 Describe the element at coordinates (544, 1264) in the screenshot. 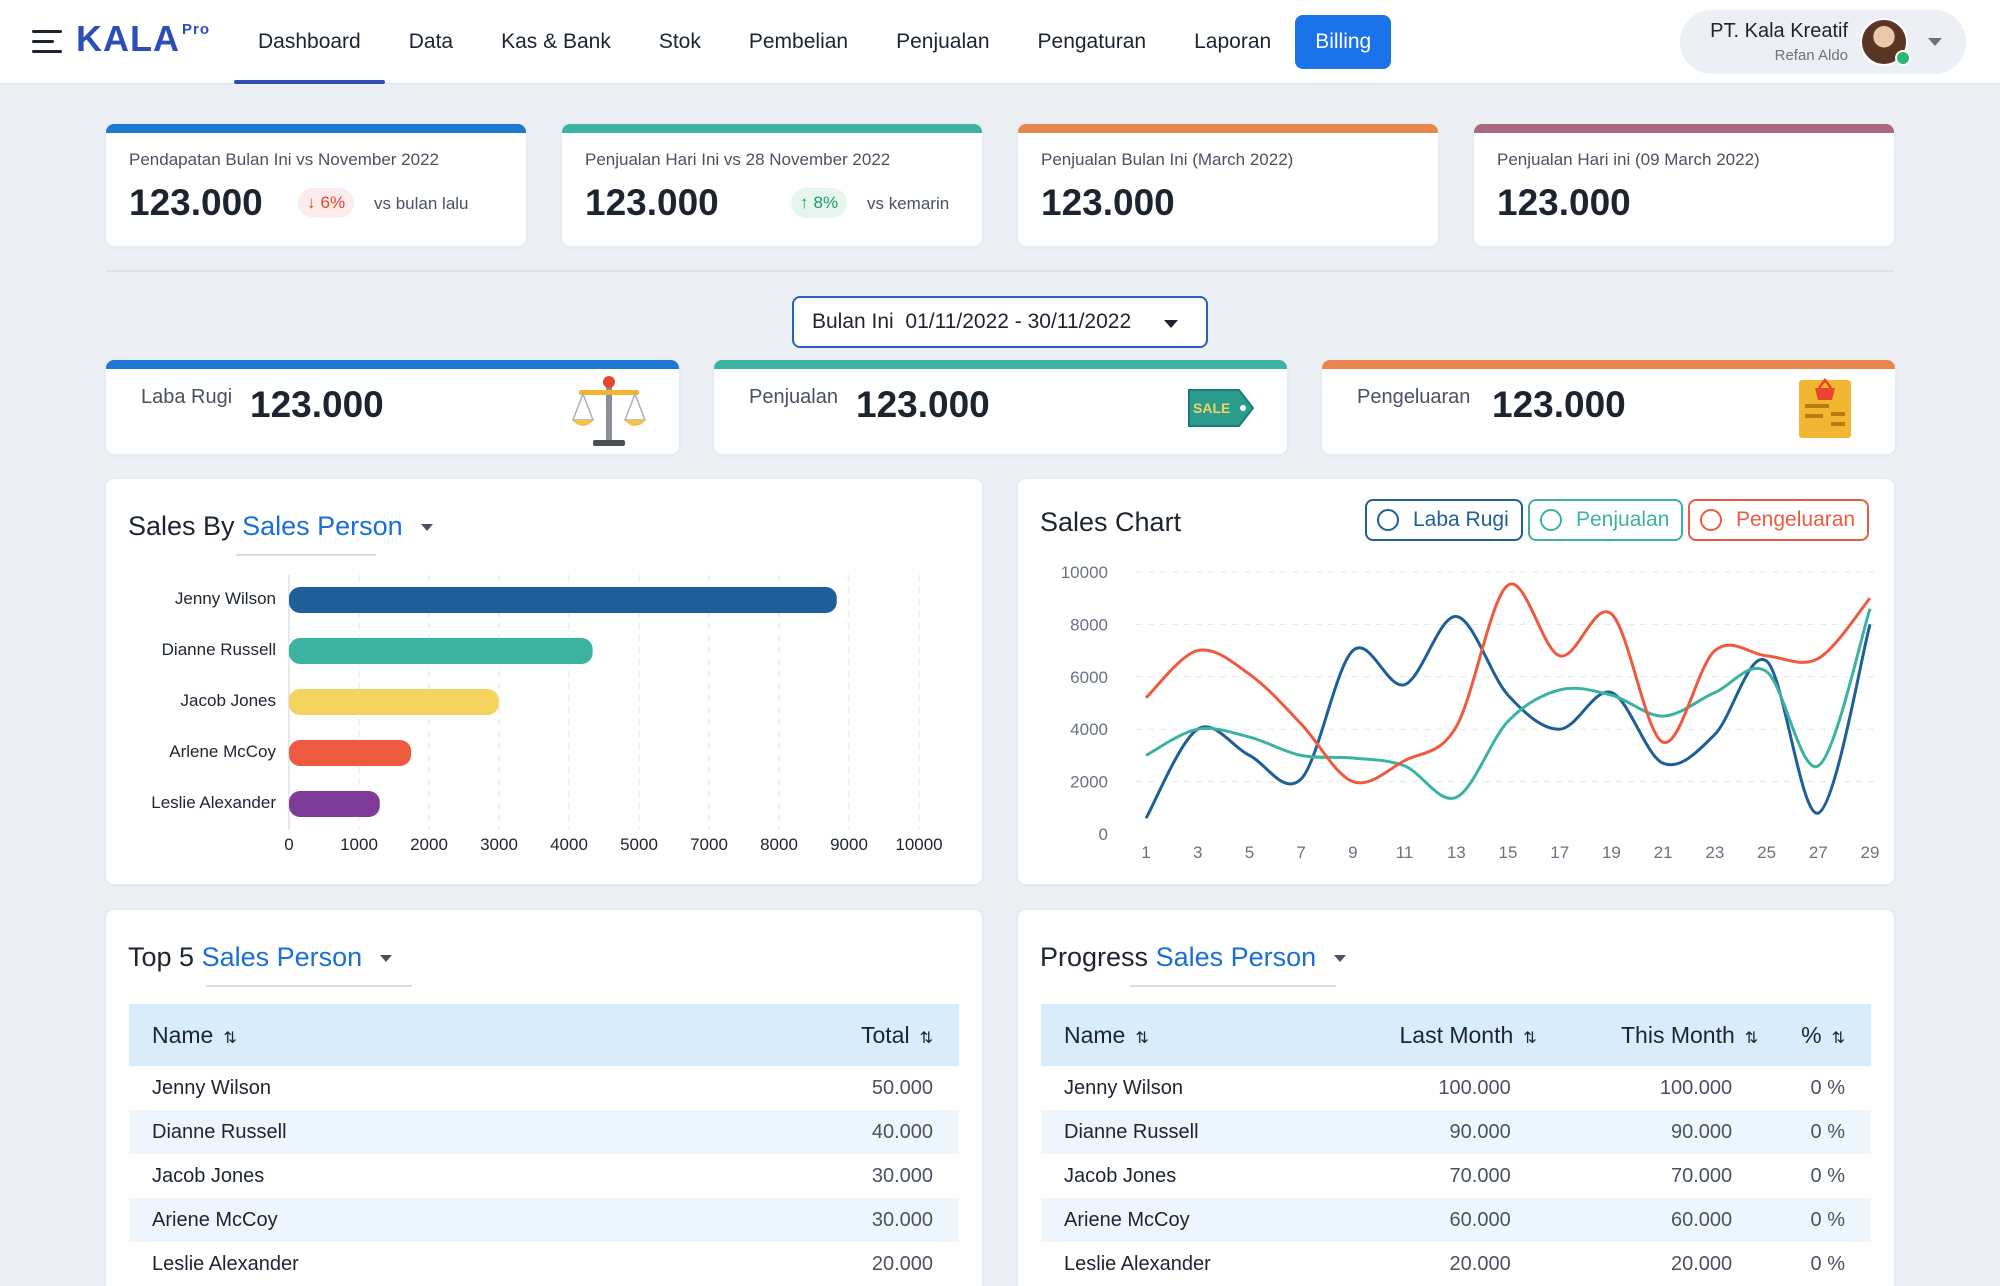

I see `table-row: Leslie Alexander 20.000` at that location.